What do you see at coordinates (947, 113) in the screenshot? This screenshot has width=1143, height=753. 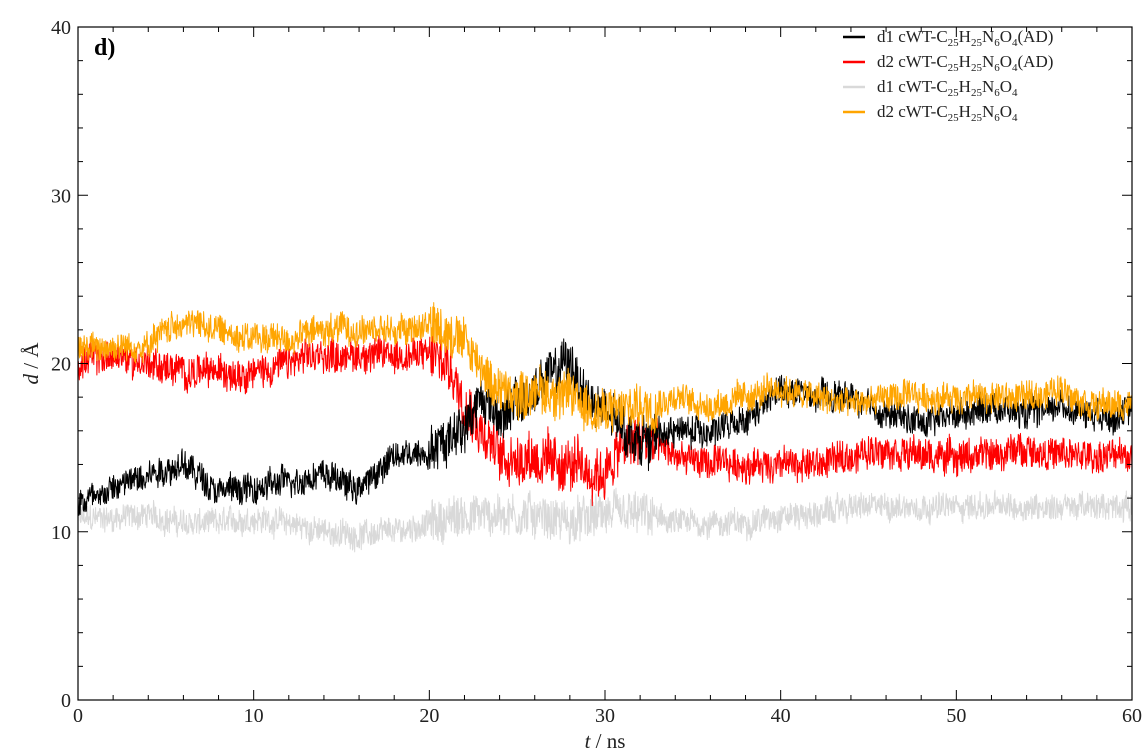 I see `legend-label-4: d2 cWT-C25H25N6O4` at bounding box center [947, 113].